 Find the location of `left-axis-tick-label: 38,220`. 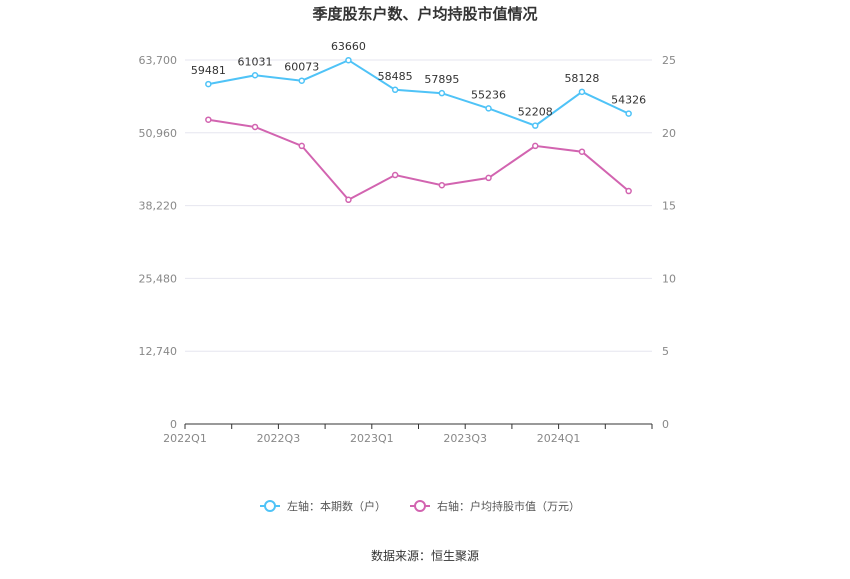

left-axis-tick-label: 38,220 is located at coordinates (158, 206).